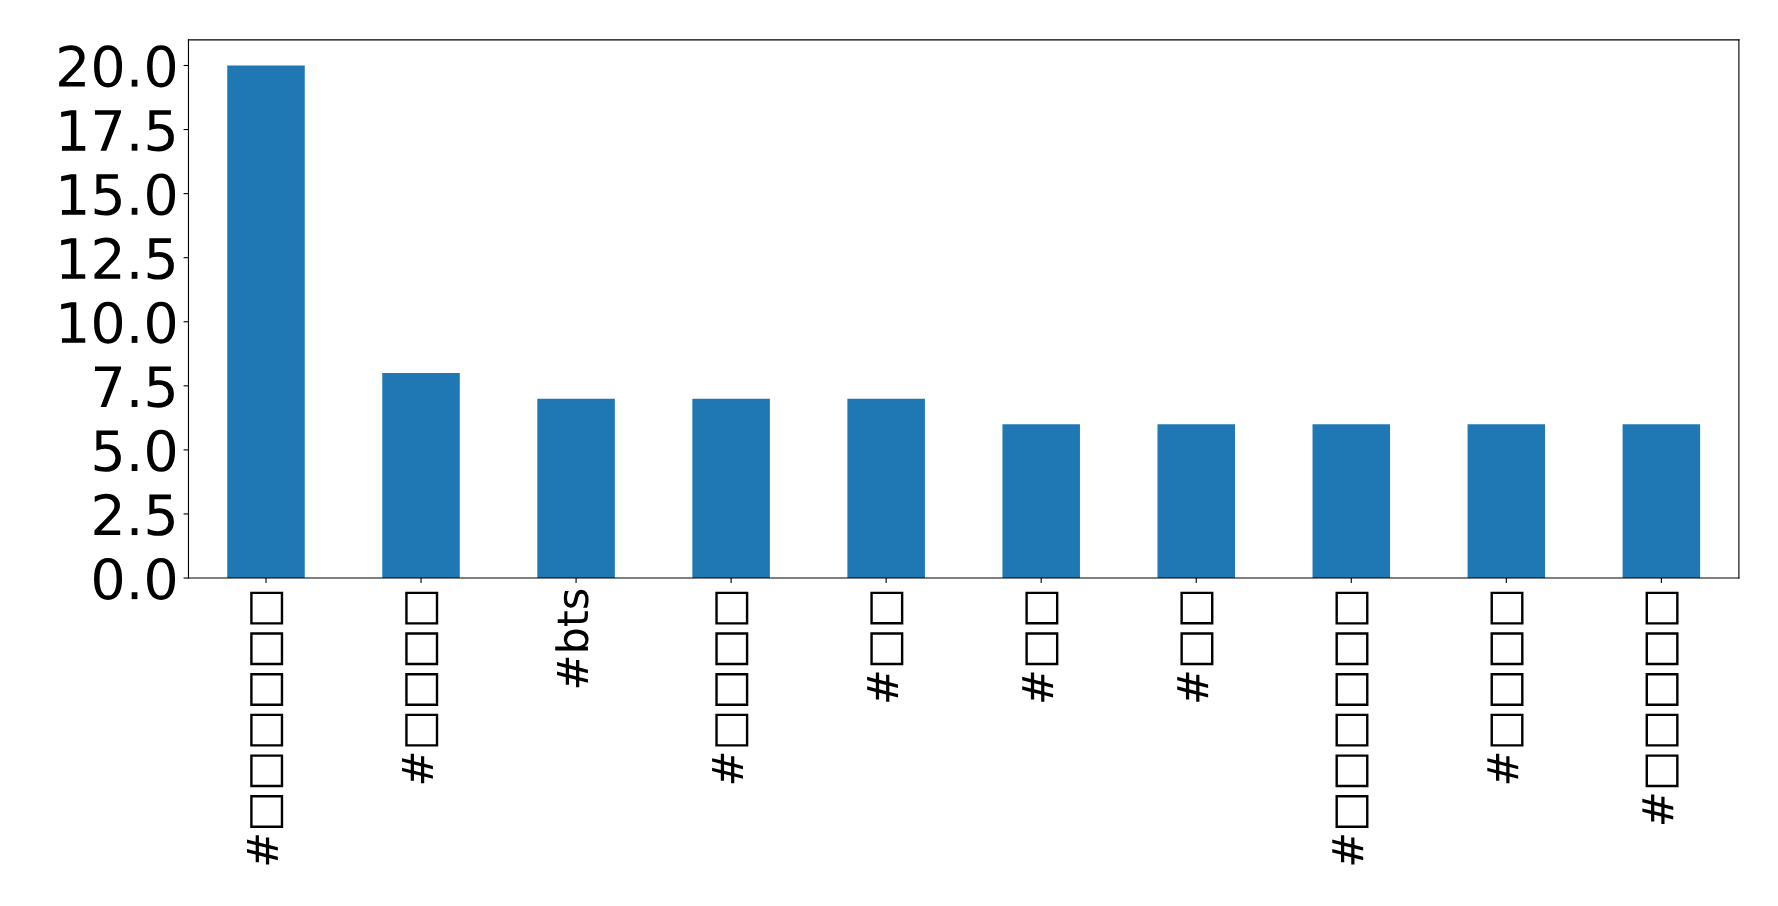 The width and height of the screenshot is (1778, 906). I want to click on y-tick-label: 0.0, so click(135, 578).